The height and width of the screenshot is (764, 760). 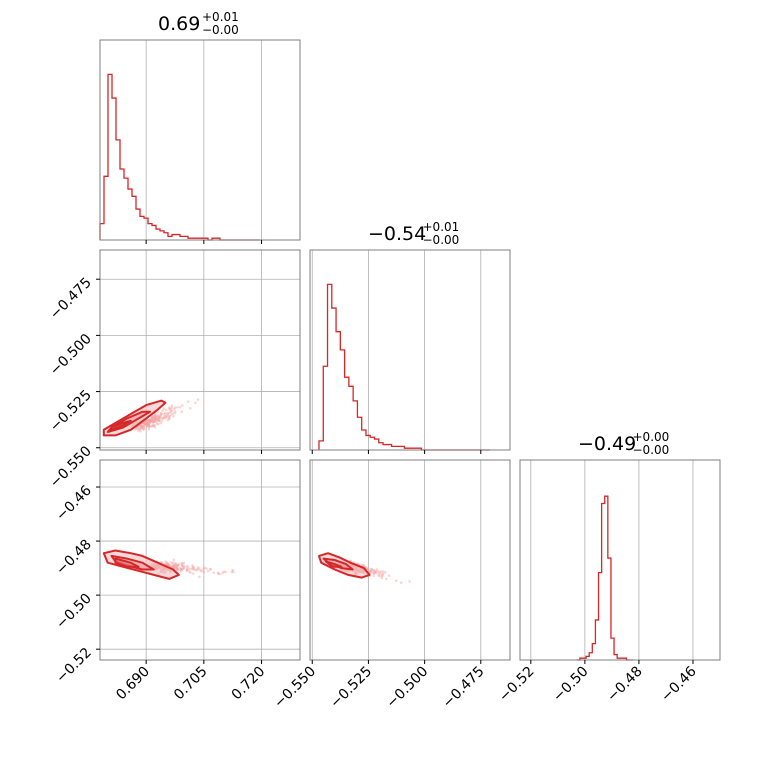 What do you see at coordinates (604, 578) in the screenshot?
I see `histogram-step-line` at bounding box center [604, 578].